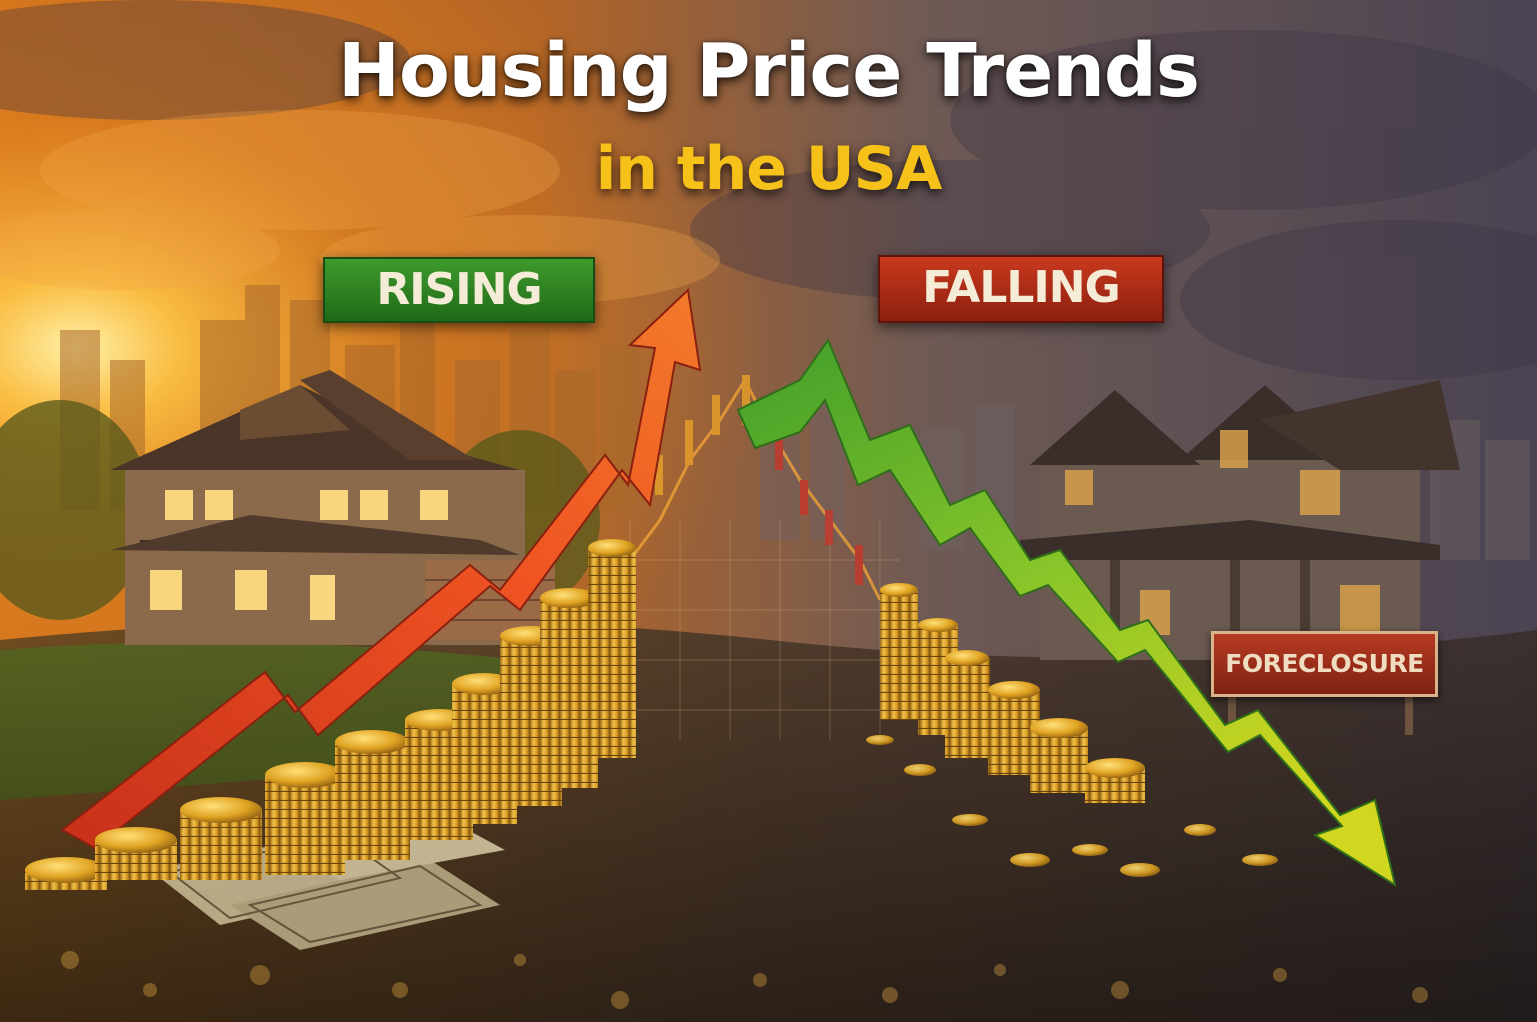 The image size is (1537, 1022). I want to click on title-subtitle: in the USA, so click(769, 169).